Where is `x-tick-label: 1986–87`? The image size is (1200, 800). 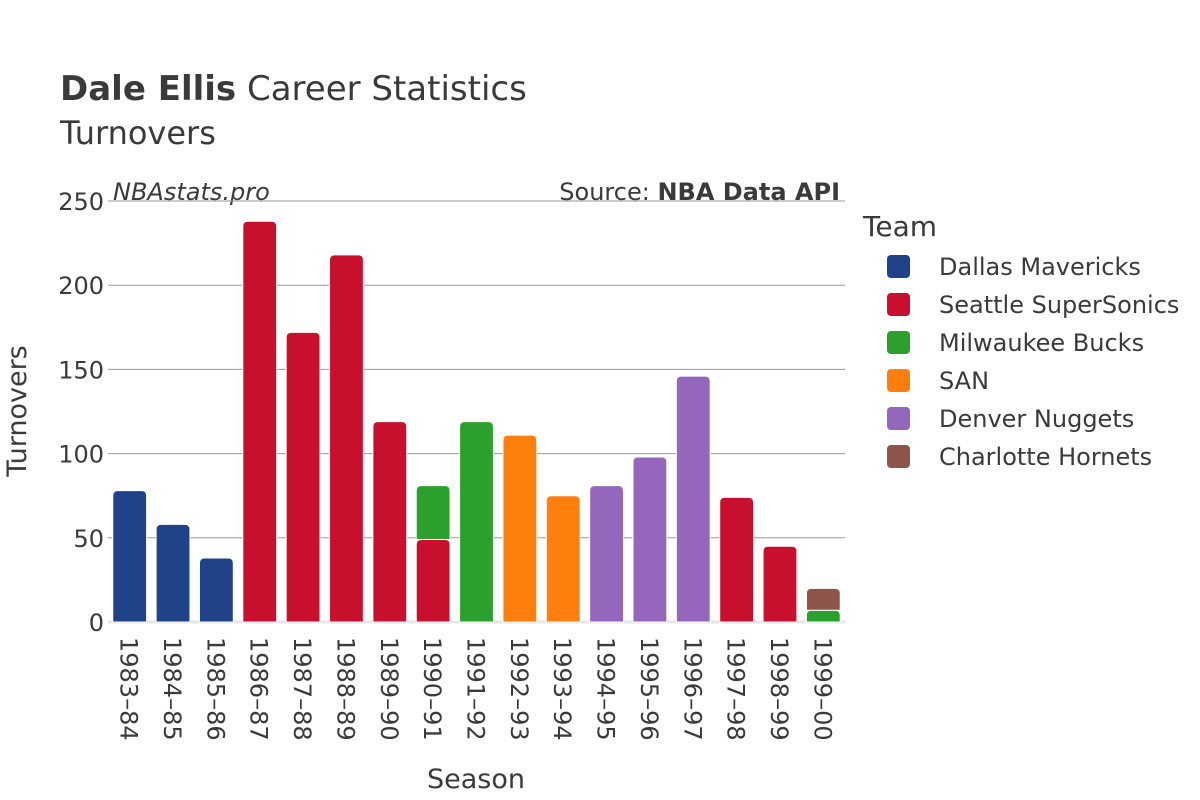 x-tick-label: 1986–87 is located at coordinates (259, 689).